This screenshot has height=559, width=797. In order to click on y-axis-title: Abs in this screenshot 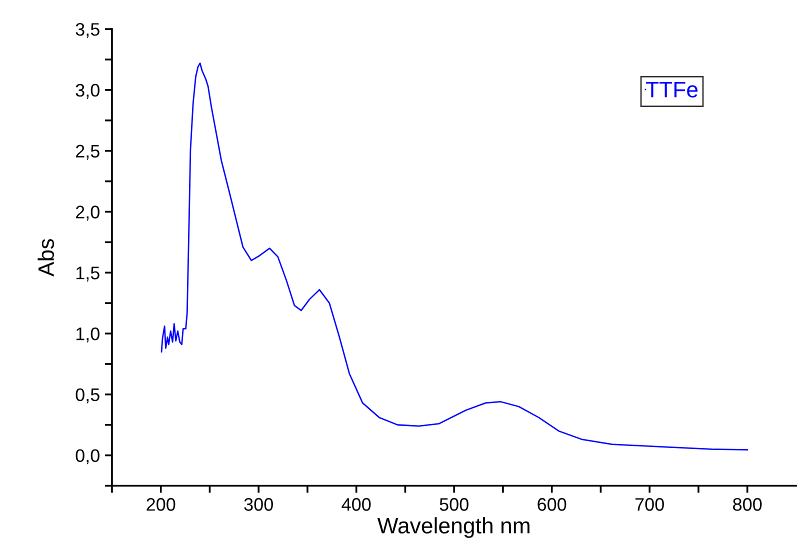, I will do `click(46, 258)`.